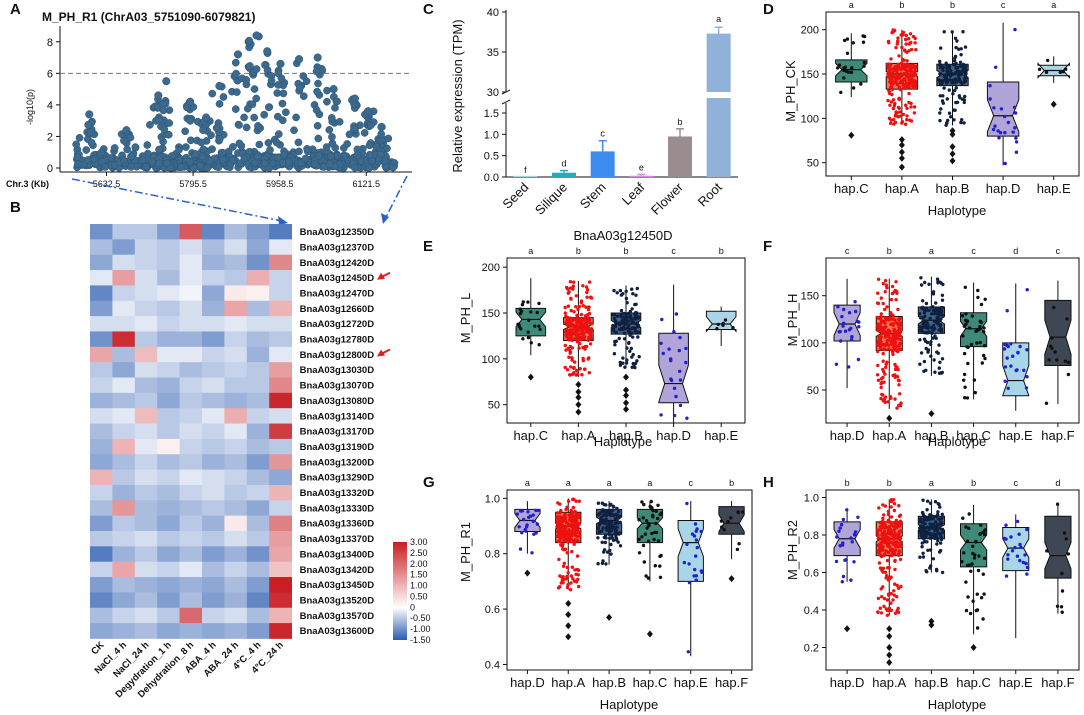  I want to click on panel-g-ylabel: M_PH_R1, so click(465, 552).